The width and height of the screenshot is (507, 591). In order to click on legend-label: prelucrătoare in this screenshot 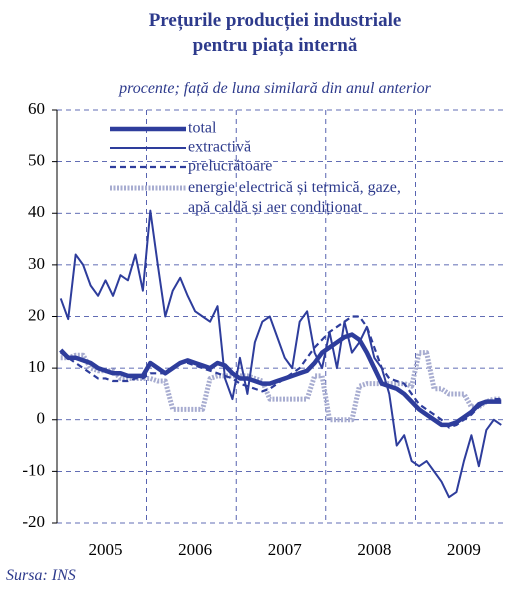, I will do `click(230, 166)`.